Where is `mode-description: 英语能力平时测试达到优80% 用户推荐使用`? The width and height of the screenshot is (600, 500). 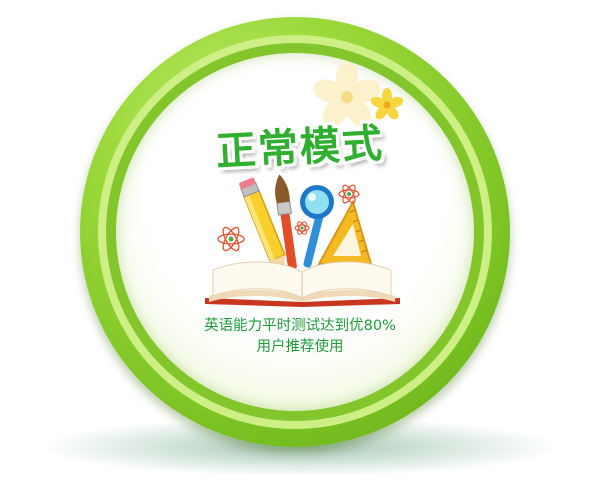
mode-description: 英语能力平时测试达到优80% 用户推荐使用 is located at coordinates (300, 337).